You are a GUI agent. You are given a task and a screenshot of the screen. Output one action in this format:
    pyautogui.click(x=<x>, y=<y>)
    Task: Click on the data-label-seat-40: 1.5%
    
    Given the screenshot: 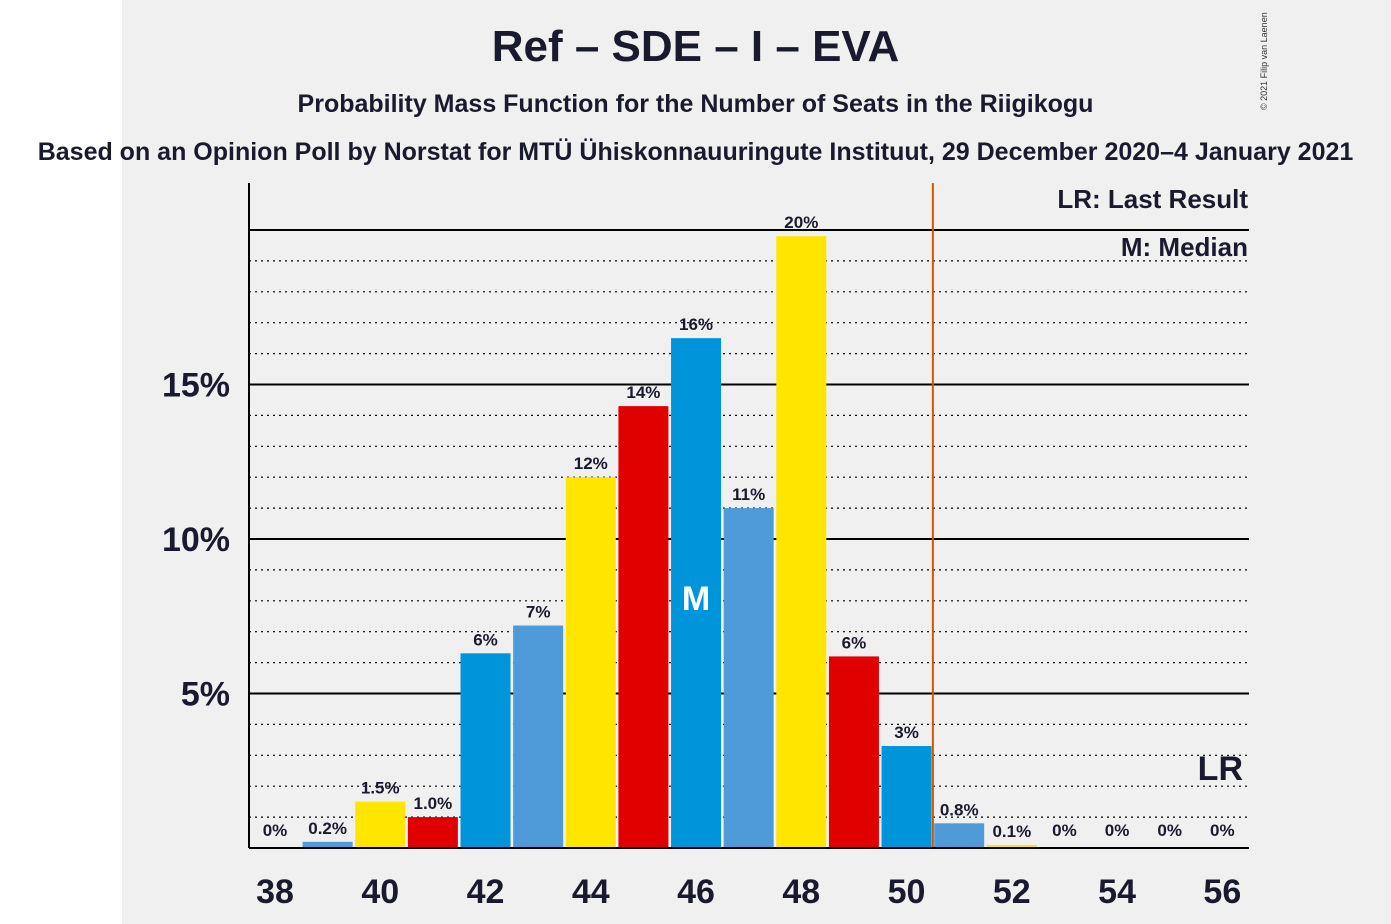 What is the action you would take?
    pyautogui.click(x=380, y=788)
    